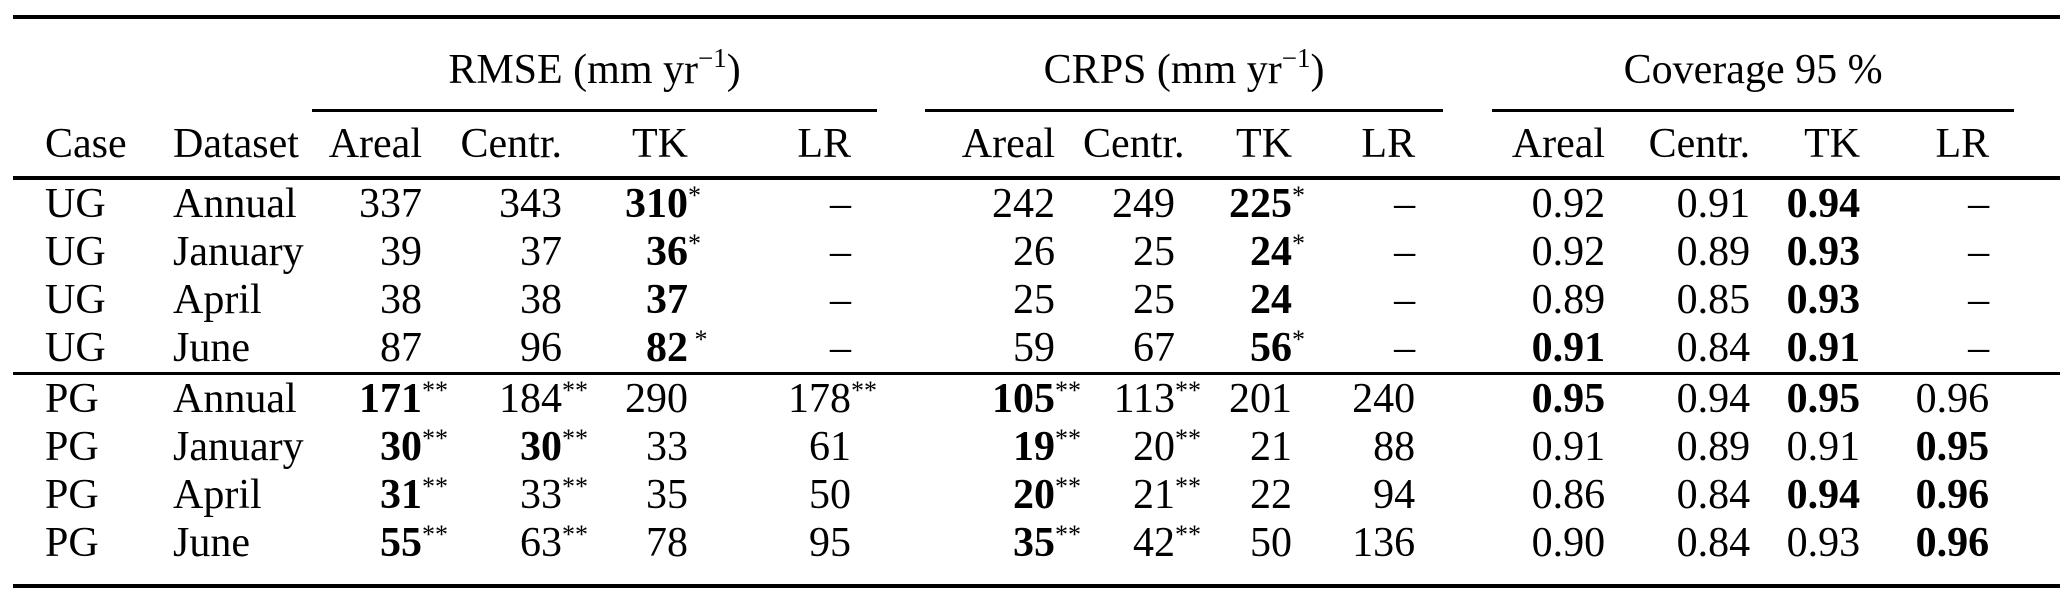  What do you see at coordinates (1144, 399) in the screenshot?
I see `cell-value: 113` at bounding box center [1144, 399].